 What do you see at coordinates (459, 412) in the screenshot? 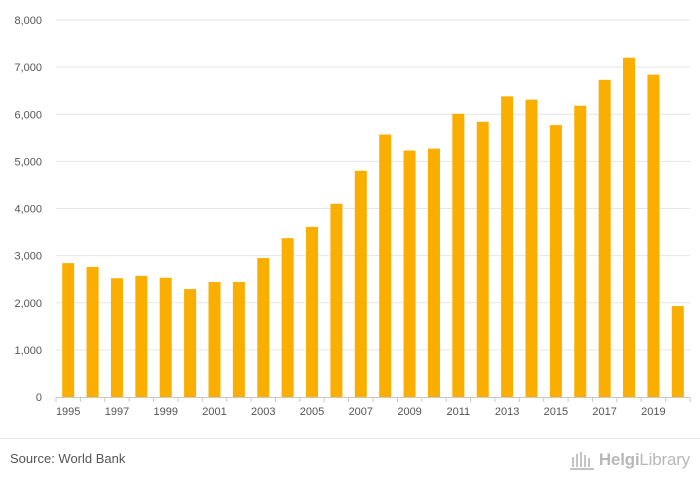
I see `x-tick-label: 2011` at bounding box center [459, 412].